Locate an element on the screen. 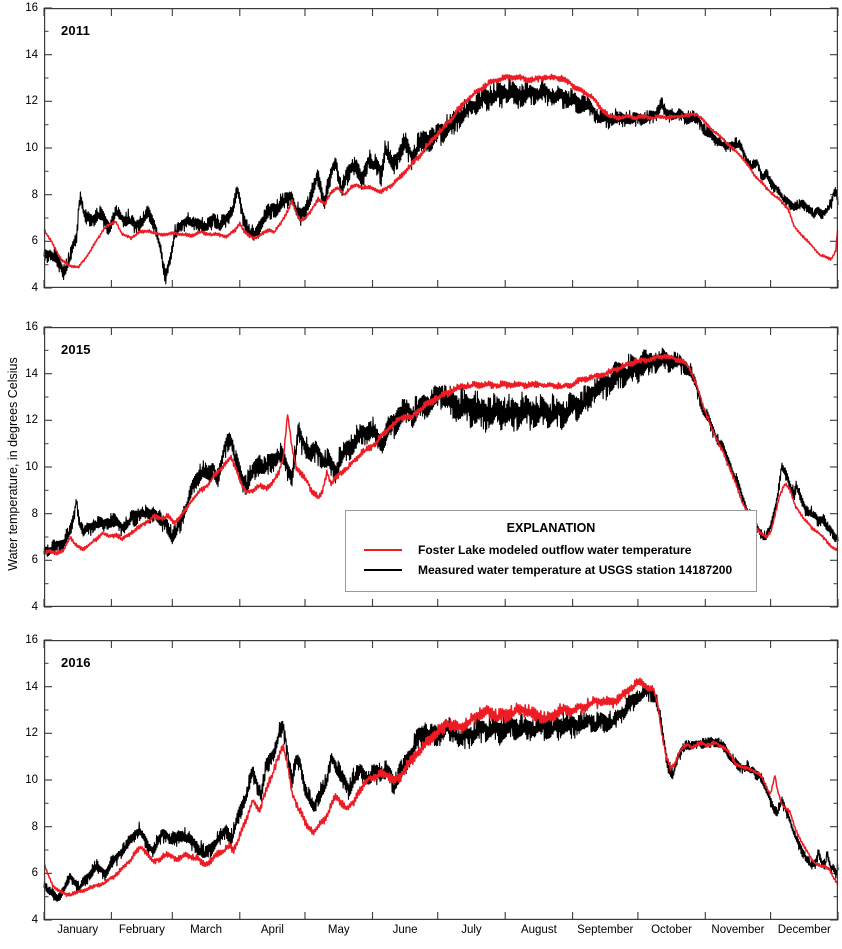  year-label-2016: 2016 is located at coordinates (76, 662).